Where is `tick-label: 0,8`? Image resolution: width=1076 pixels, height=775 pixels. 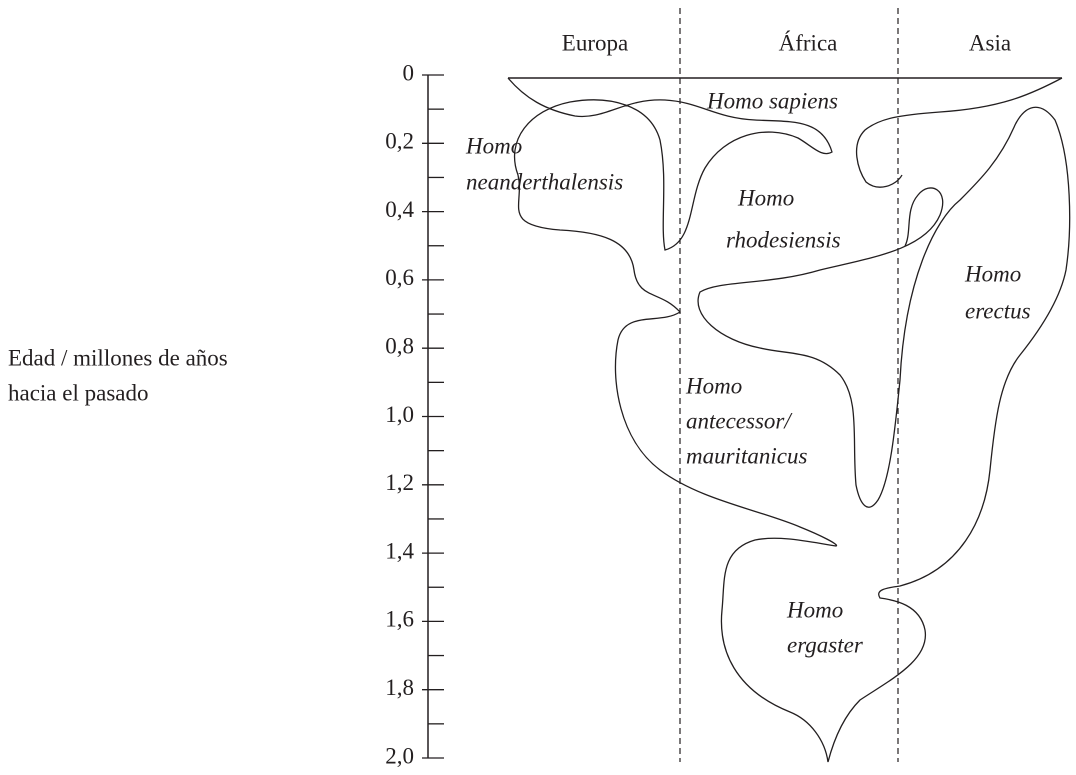 tick-label: 0,8 is located at coordinates (399, 345).